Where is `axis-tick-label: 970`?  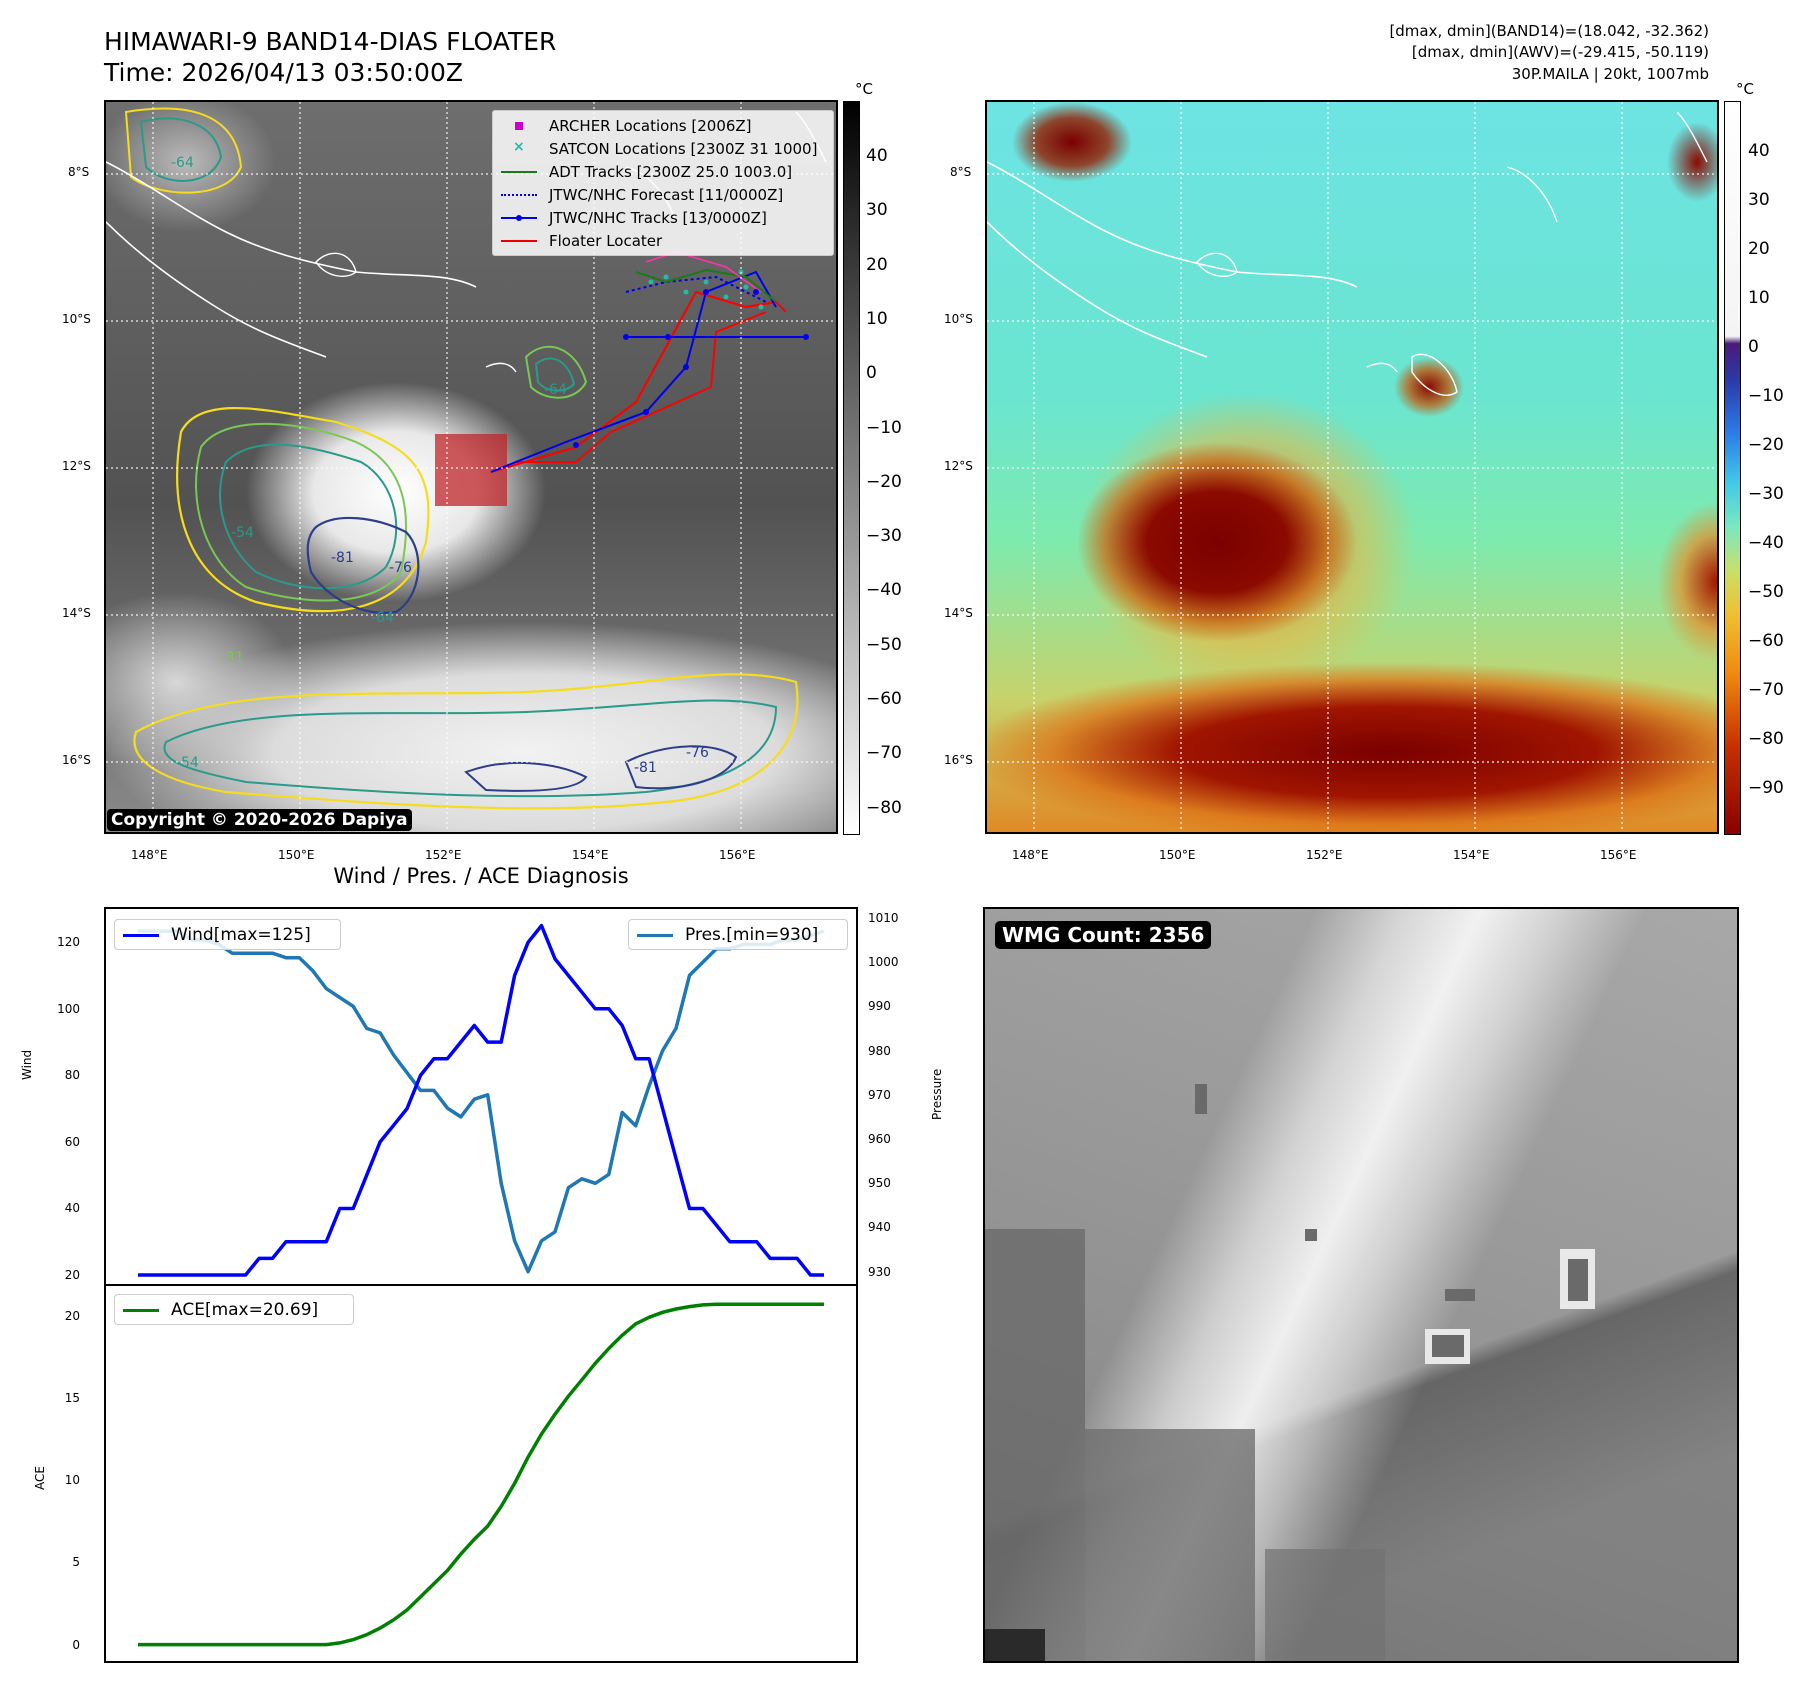 axis-tick-label: 970 is located at coordinates (879, 1095).